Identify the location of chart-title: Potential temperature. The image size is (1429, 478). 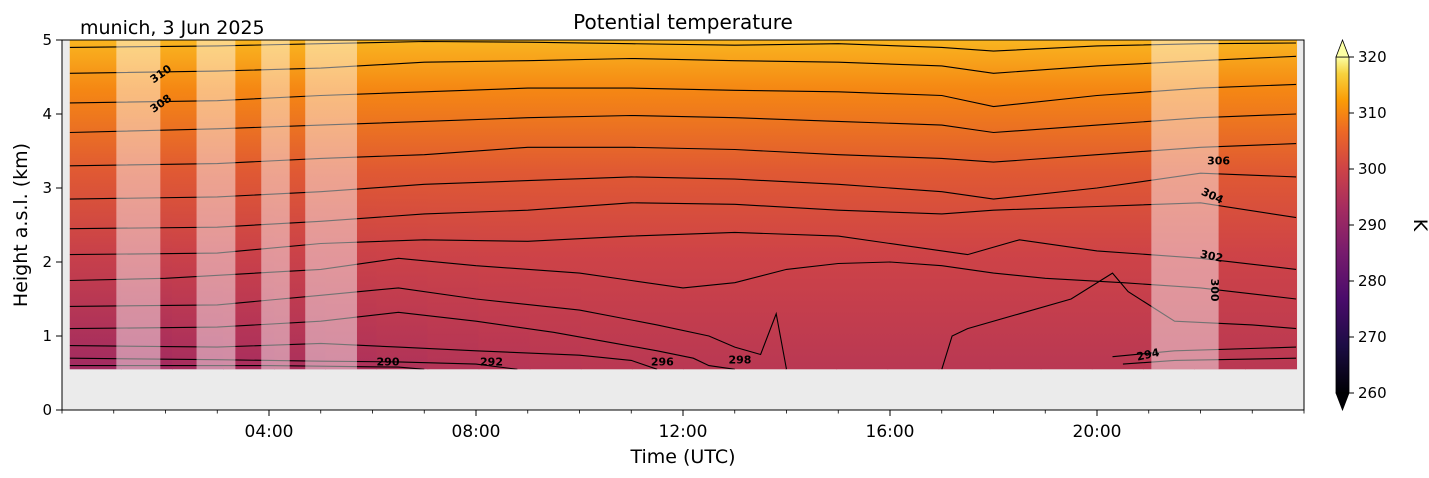
(683, 22).